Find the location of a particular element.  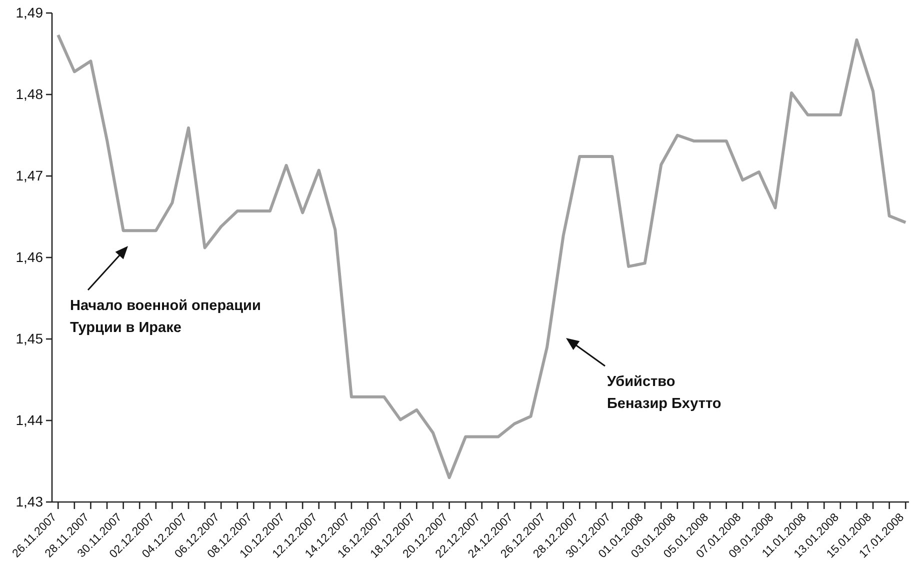

y-tick-label: 1,43 is located at coordinates (30, 501).